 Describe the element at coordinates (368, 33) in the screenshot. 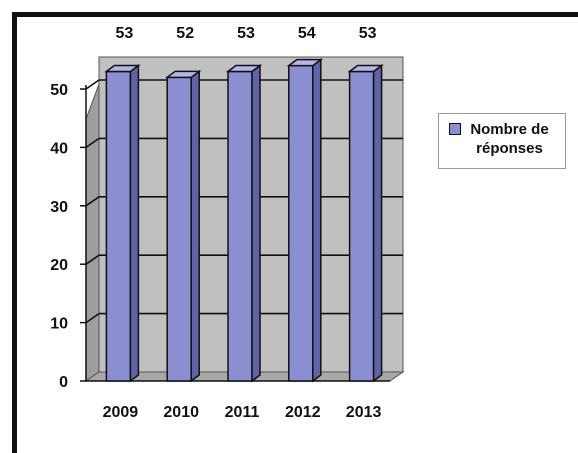

I see `data-label-2013: 53` at that location.